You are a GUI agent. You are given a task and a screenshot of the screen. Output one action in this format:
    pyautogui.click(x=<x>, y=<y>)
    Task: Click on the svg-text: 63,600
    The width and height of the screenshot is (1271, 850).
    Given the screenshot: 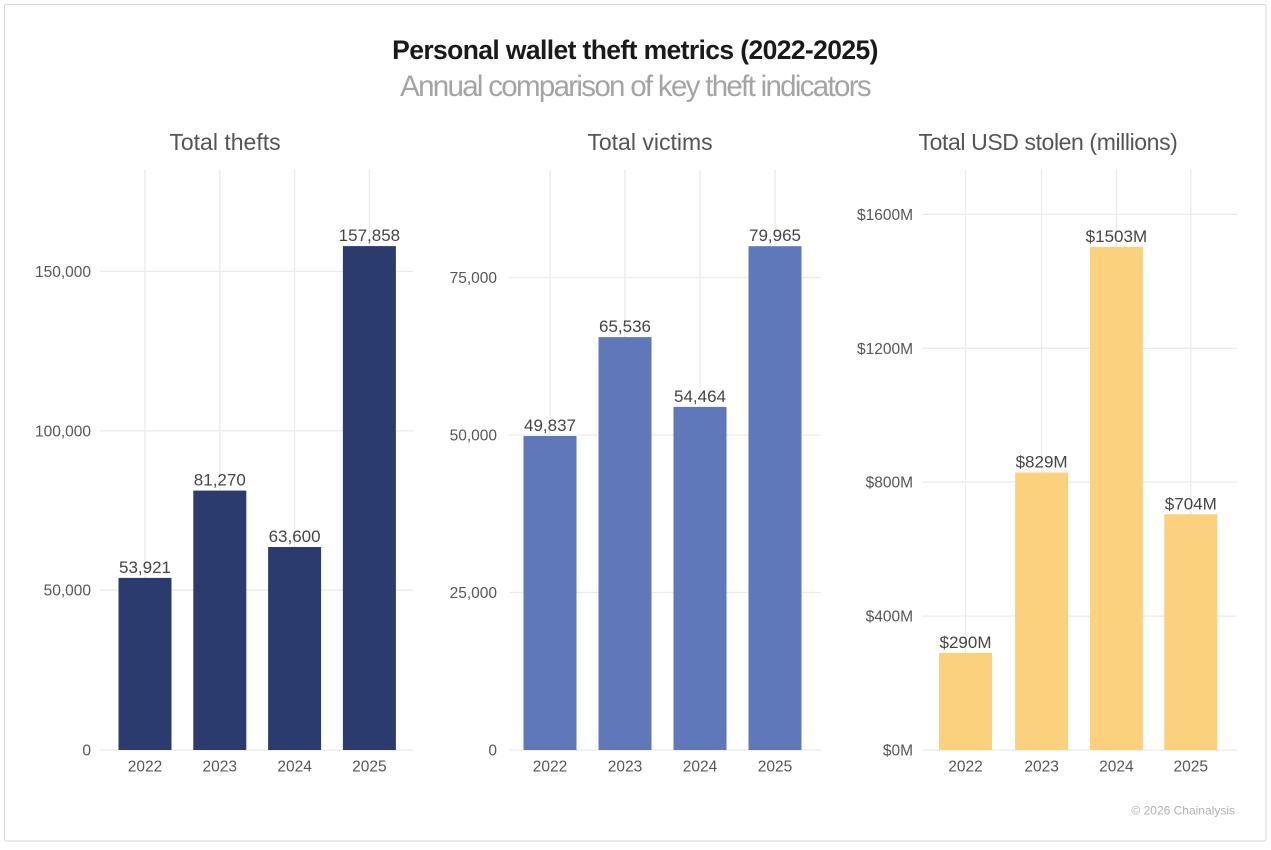 What is the action you would take?
    pyautogui.click(x=295, y=536)
    